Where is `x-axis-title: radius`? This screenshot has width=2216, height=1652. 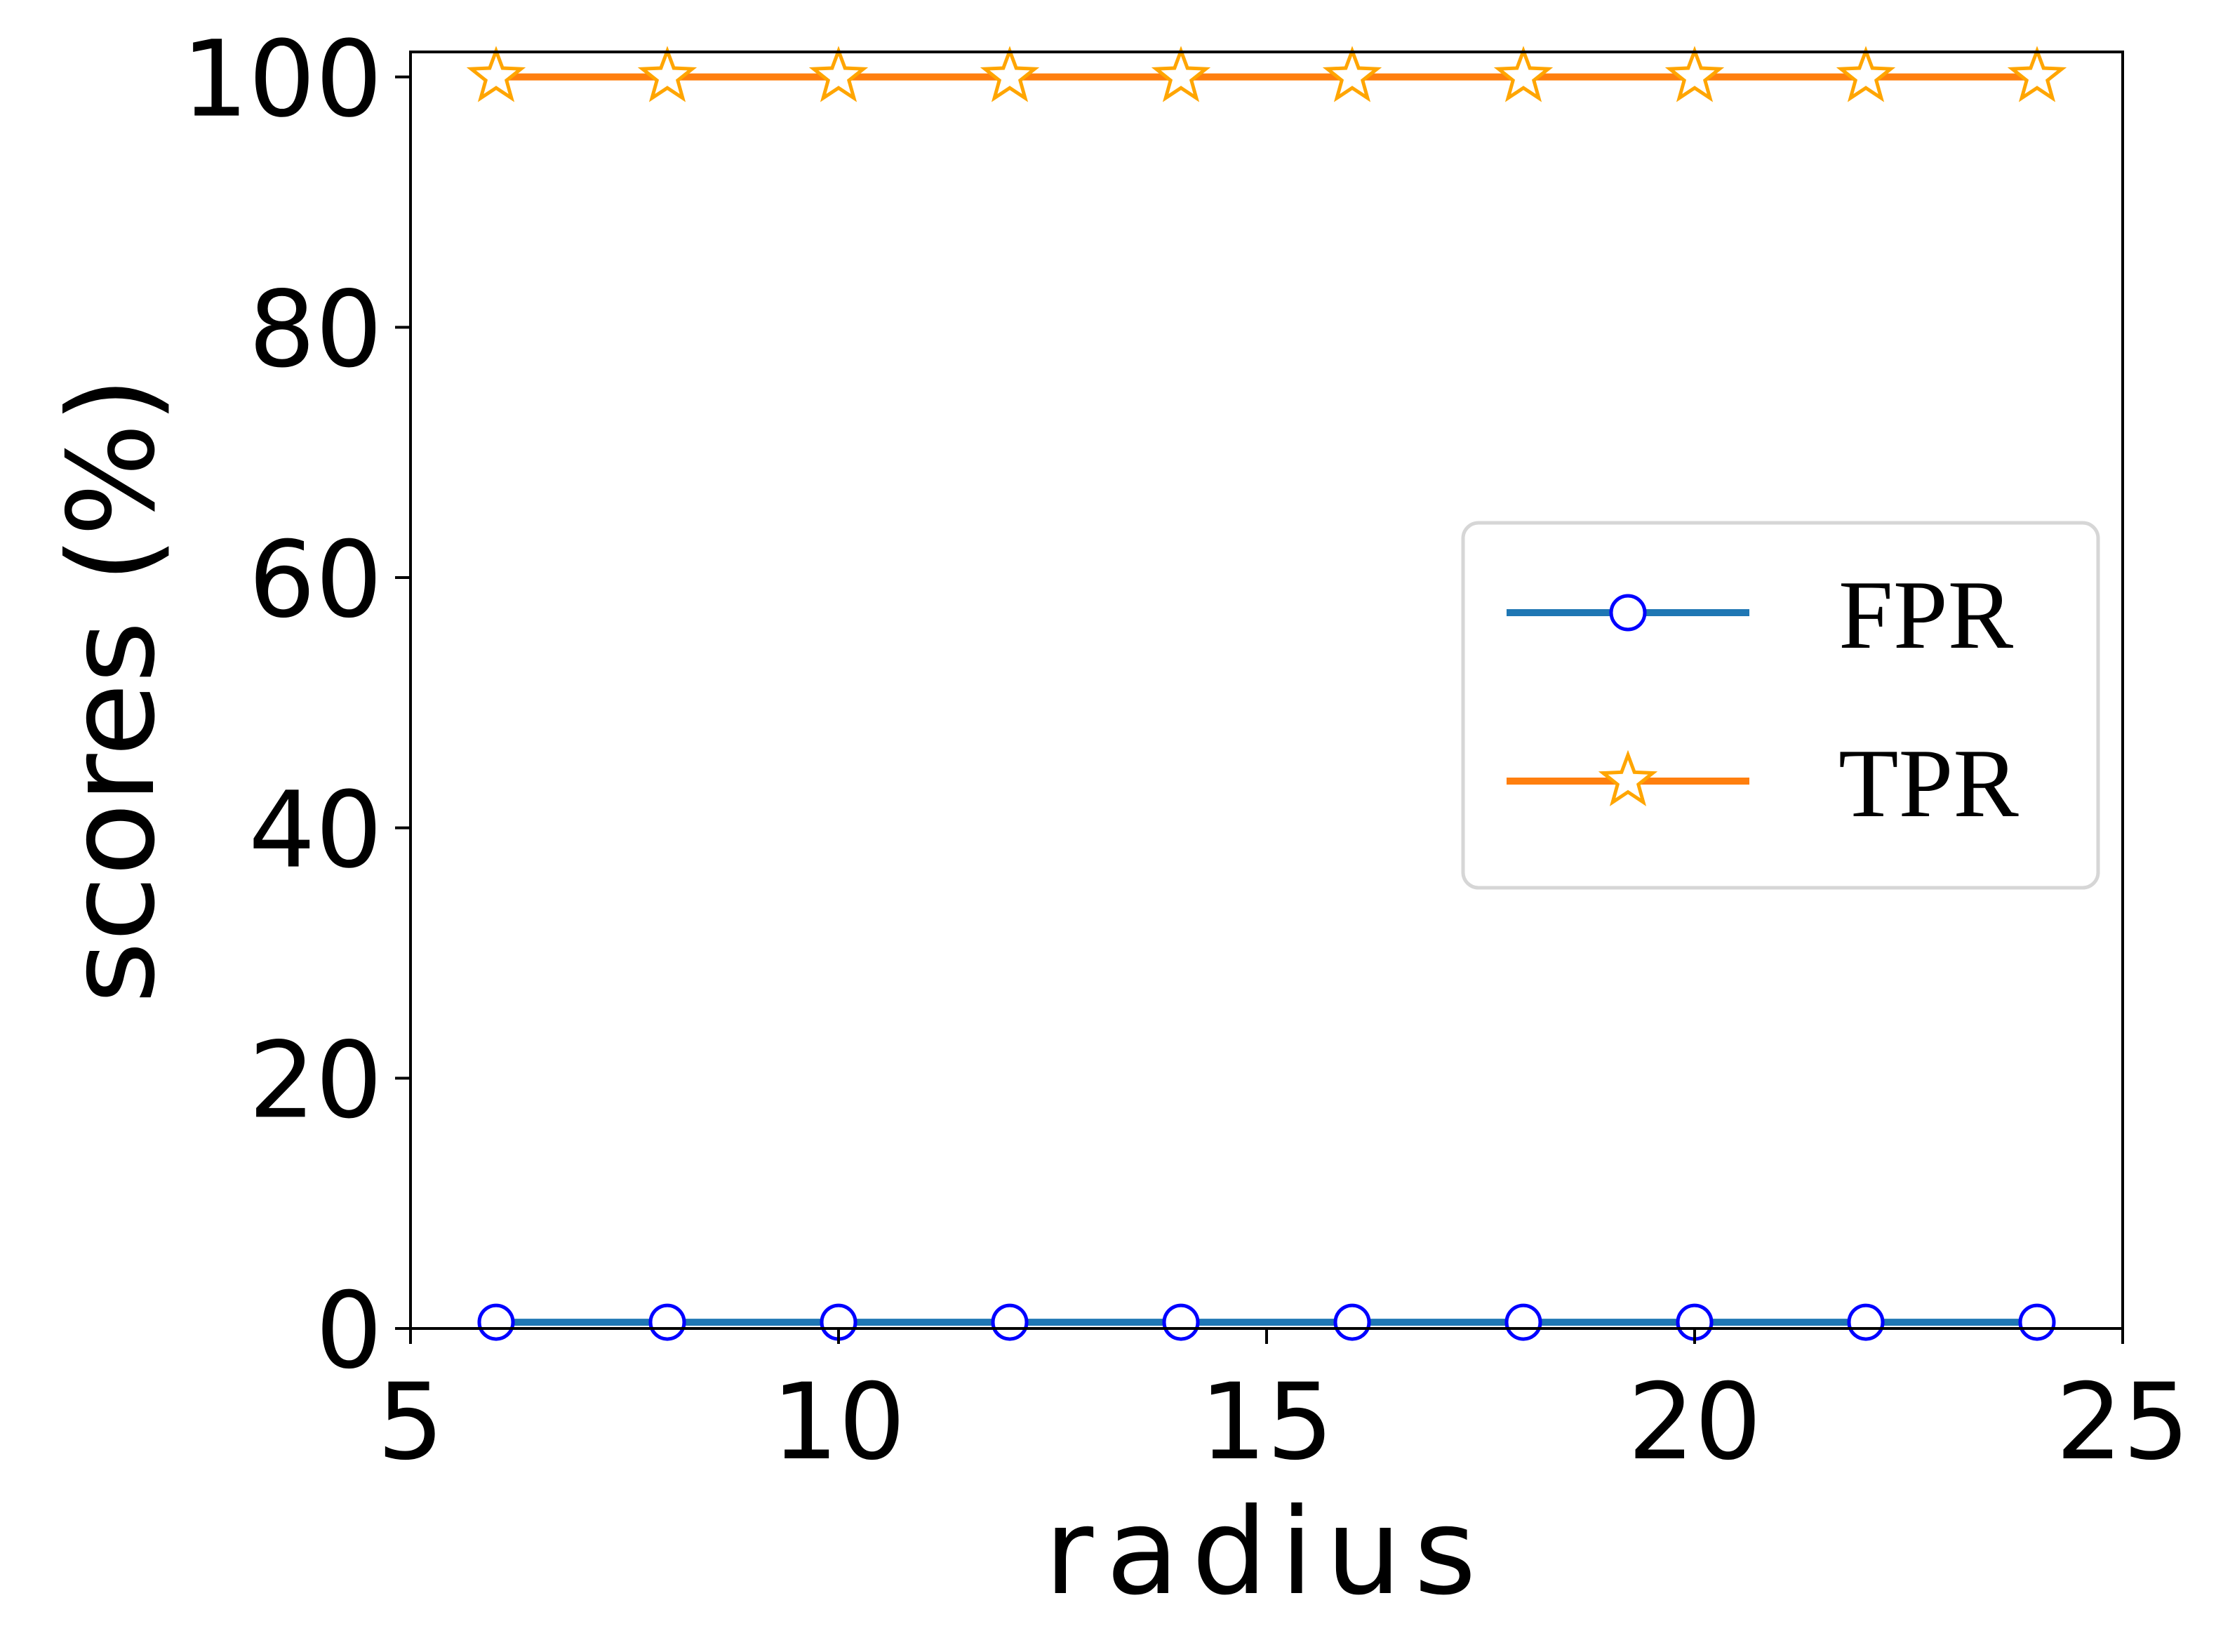
x-axis-title: radius is located at coordinates (1266, 1553).